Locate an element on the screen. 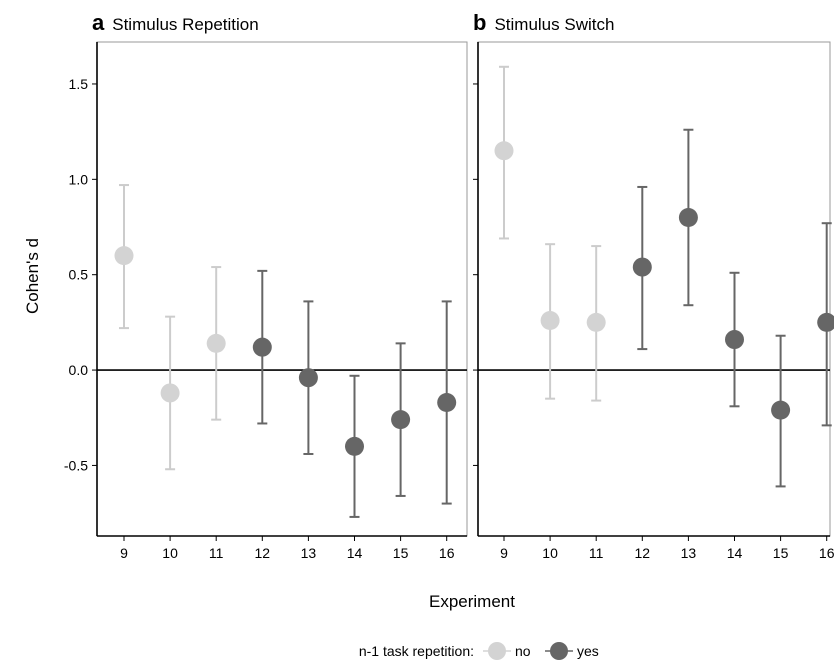 The height and width of the screenshot is (663, 834). y-tick-label: 0.0 is located at coordinates (79, 370).